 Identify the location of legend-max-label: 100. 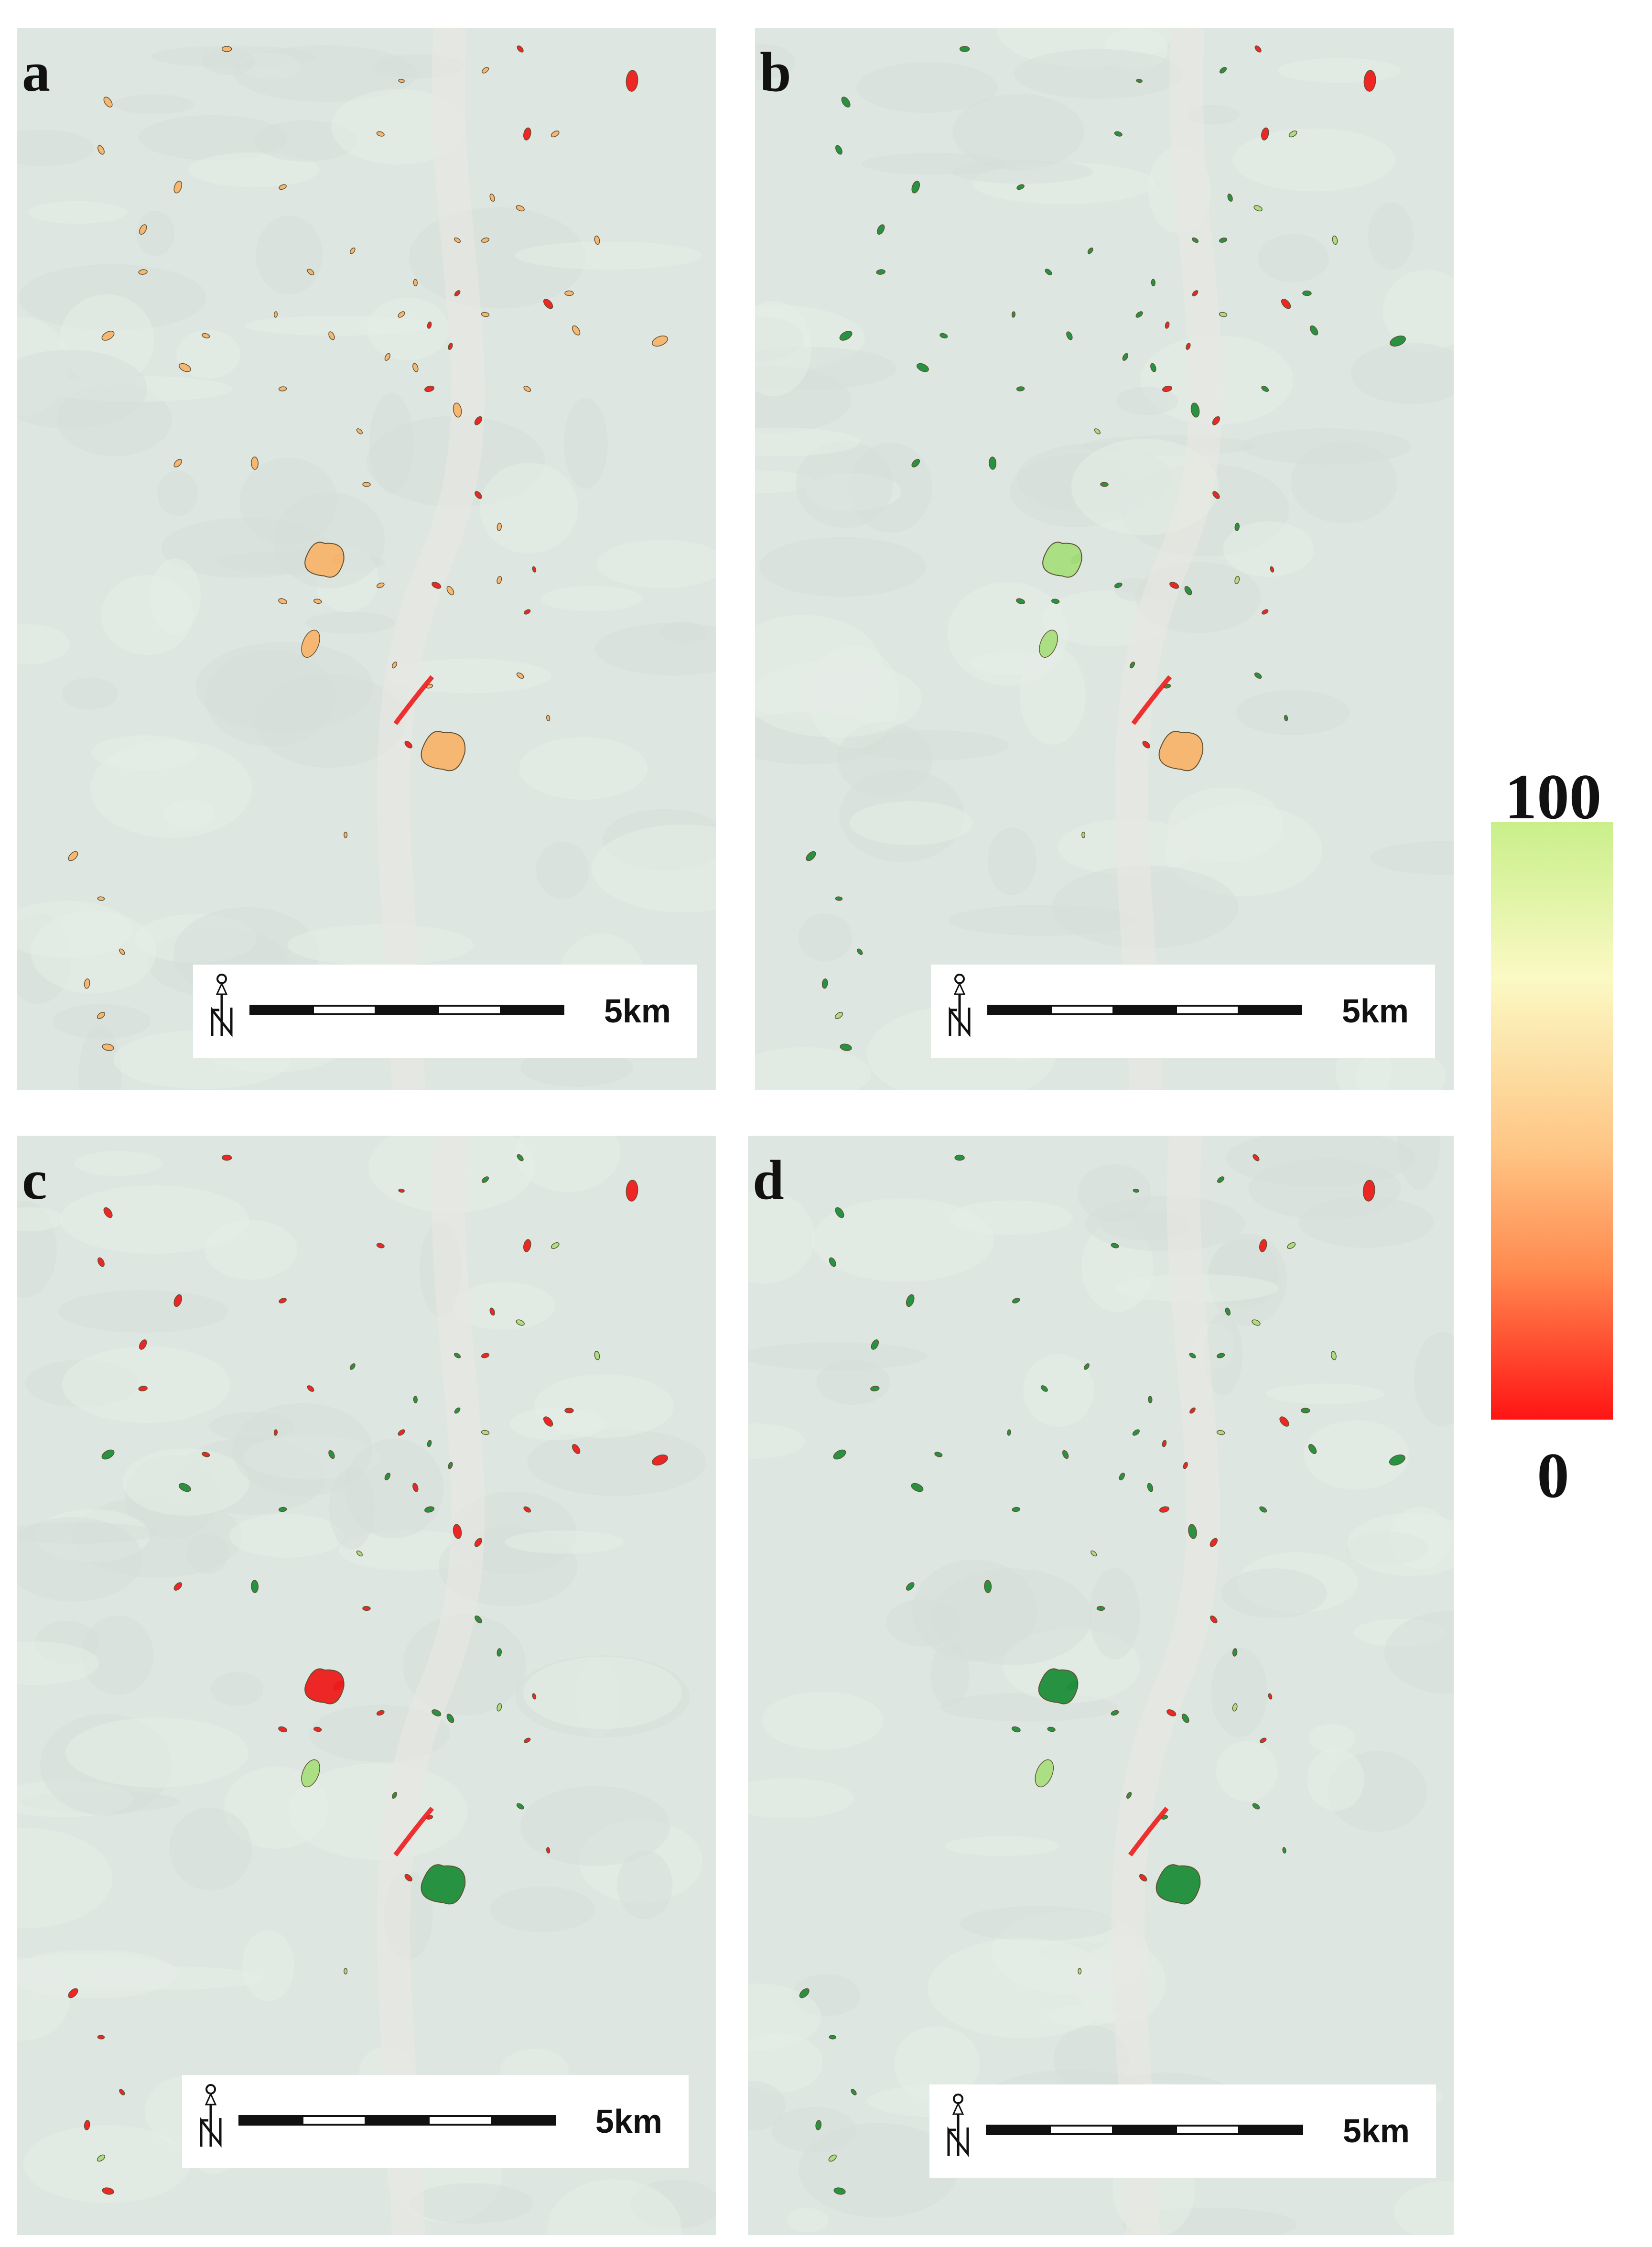
(1553, 797).